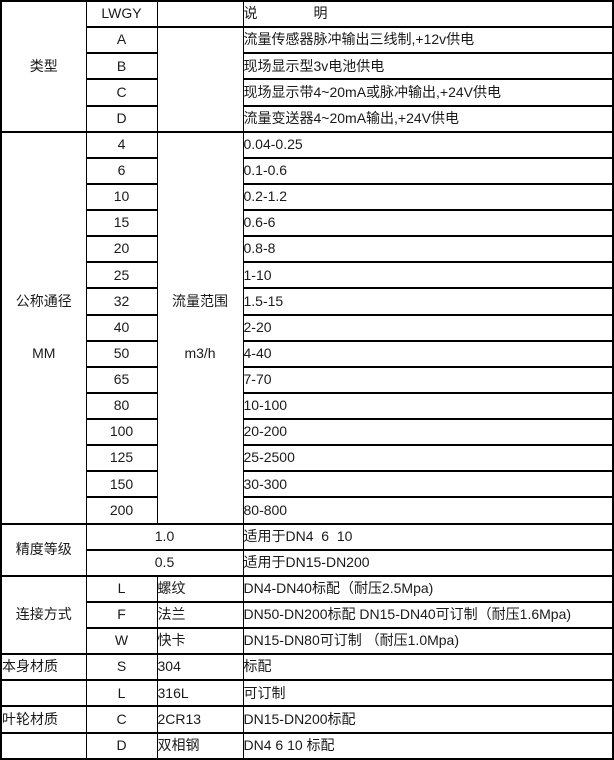 Image resolution: width=614 pixels, height=760 pixels. I want to click on material-desc: 可订制, so click(428, 693).